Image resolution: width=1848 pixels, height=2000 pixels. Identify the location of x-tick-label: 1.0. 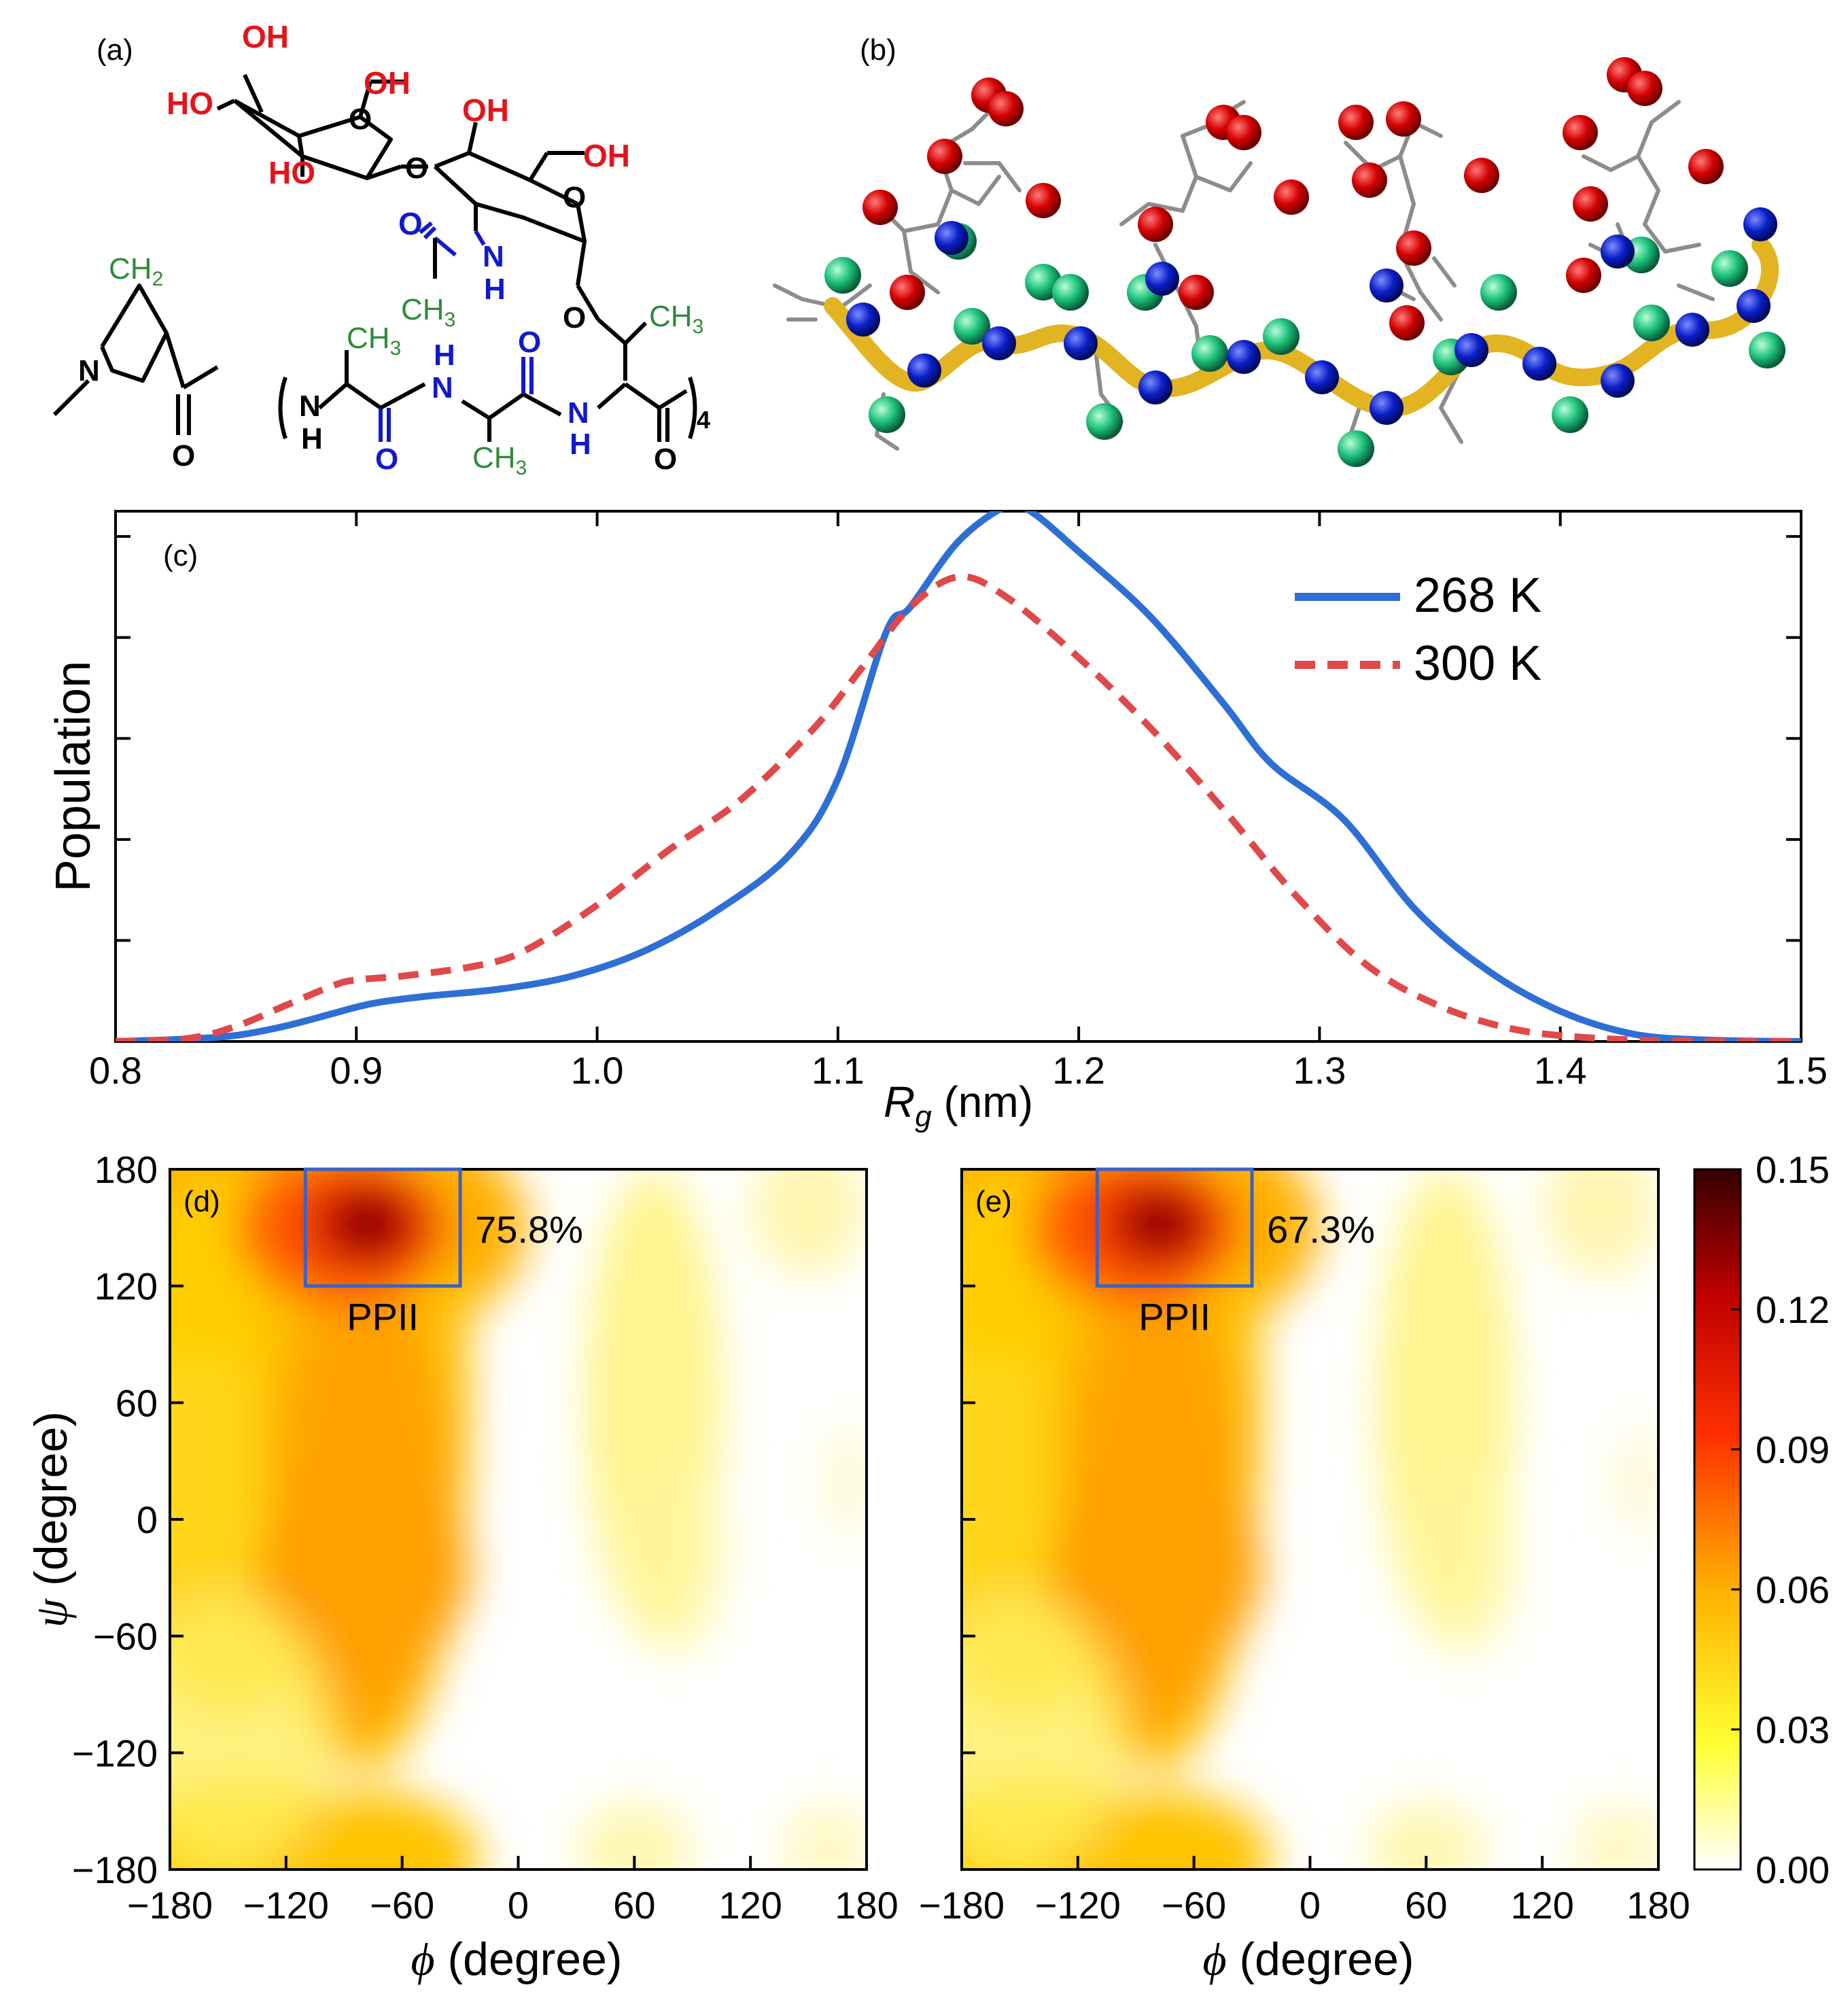
(597, 1070).